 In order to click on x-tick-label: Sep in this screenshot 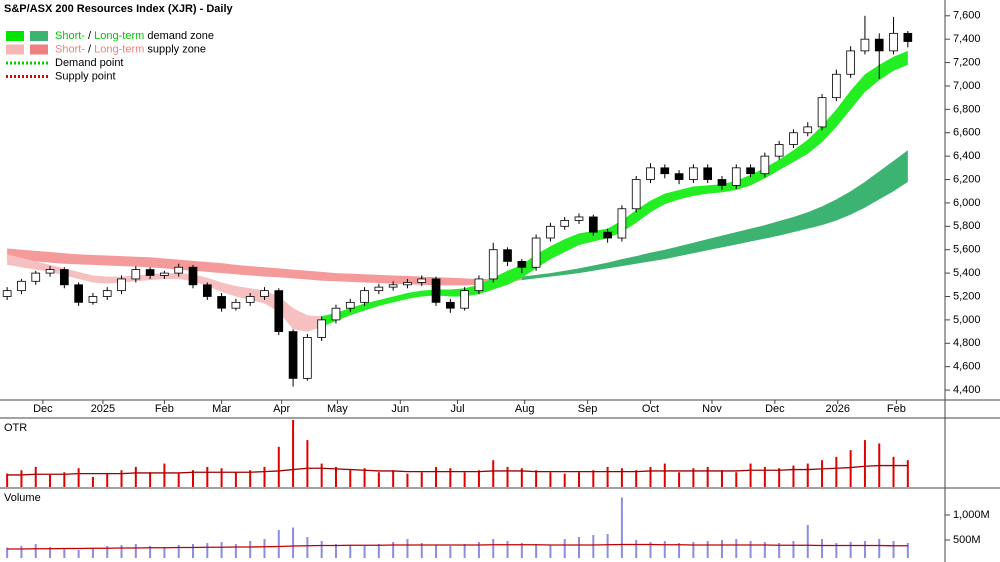, I will do `click(588, 409)`.